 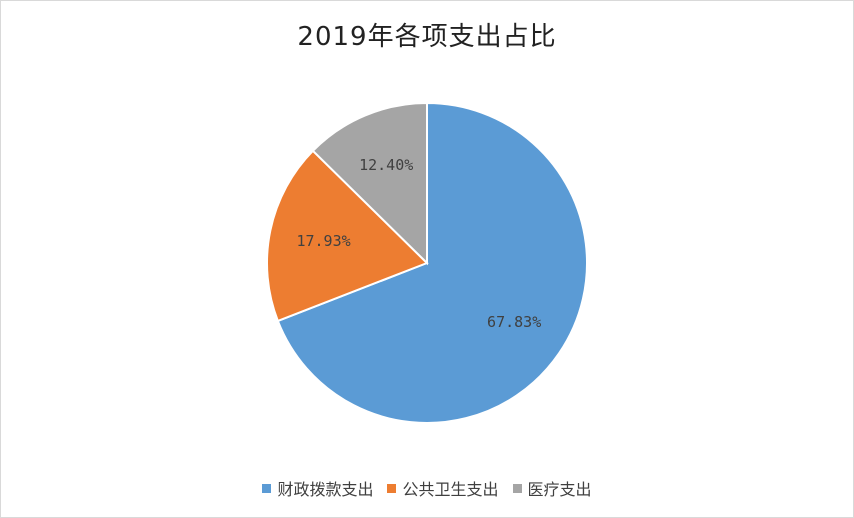 I want to click on data-label-1: 17.93%, so click(x=323, y=241).